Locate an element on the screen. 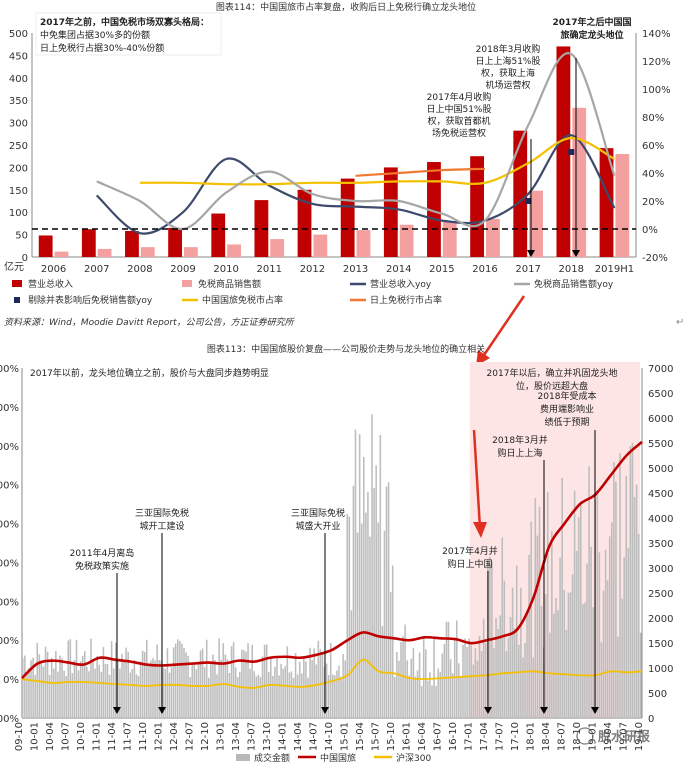 This screenshot has height=766, width=692. chart2-x-tick-label: 11-01 is located at coordinates (97, 736).